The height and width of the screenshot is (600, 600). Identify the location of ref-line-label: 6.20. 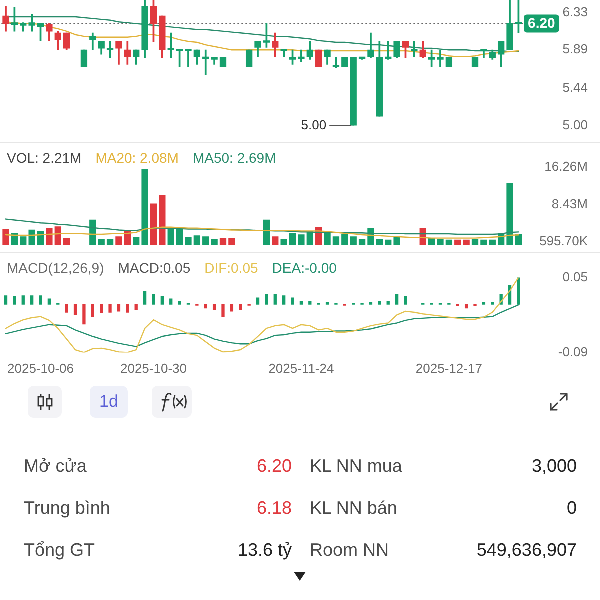
(542, 23).